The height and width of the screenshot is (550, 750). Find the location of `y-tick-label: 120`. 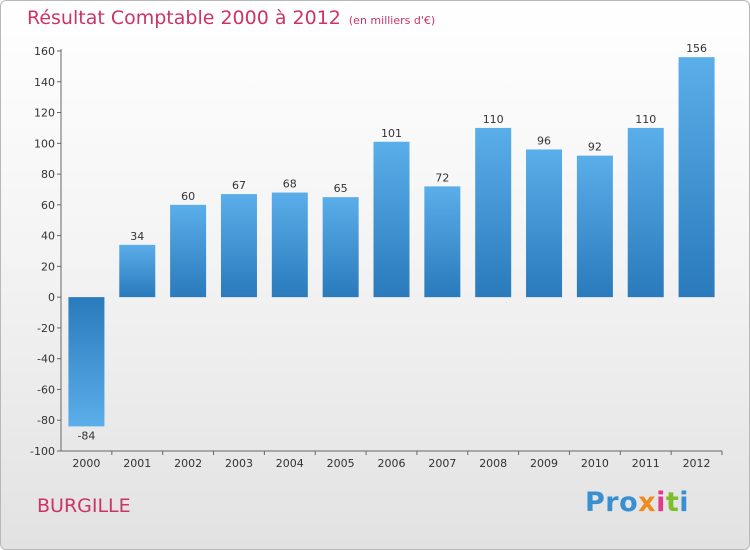

y-tick-label: 120 is located at coordinates (44, 113).